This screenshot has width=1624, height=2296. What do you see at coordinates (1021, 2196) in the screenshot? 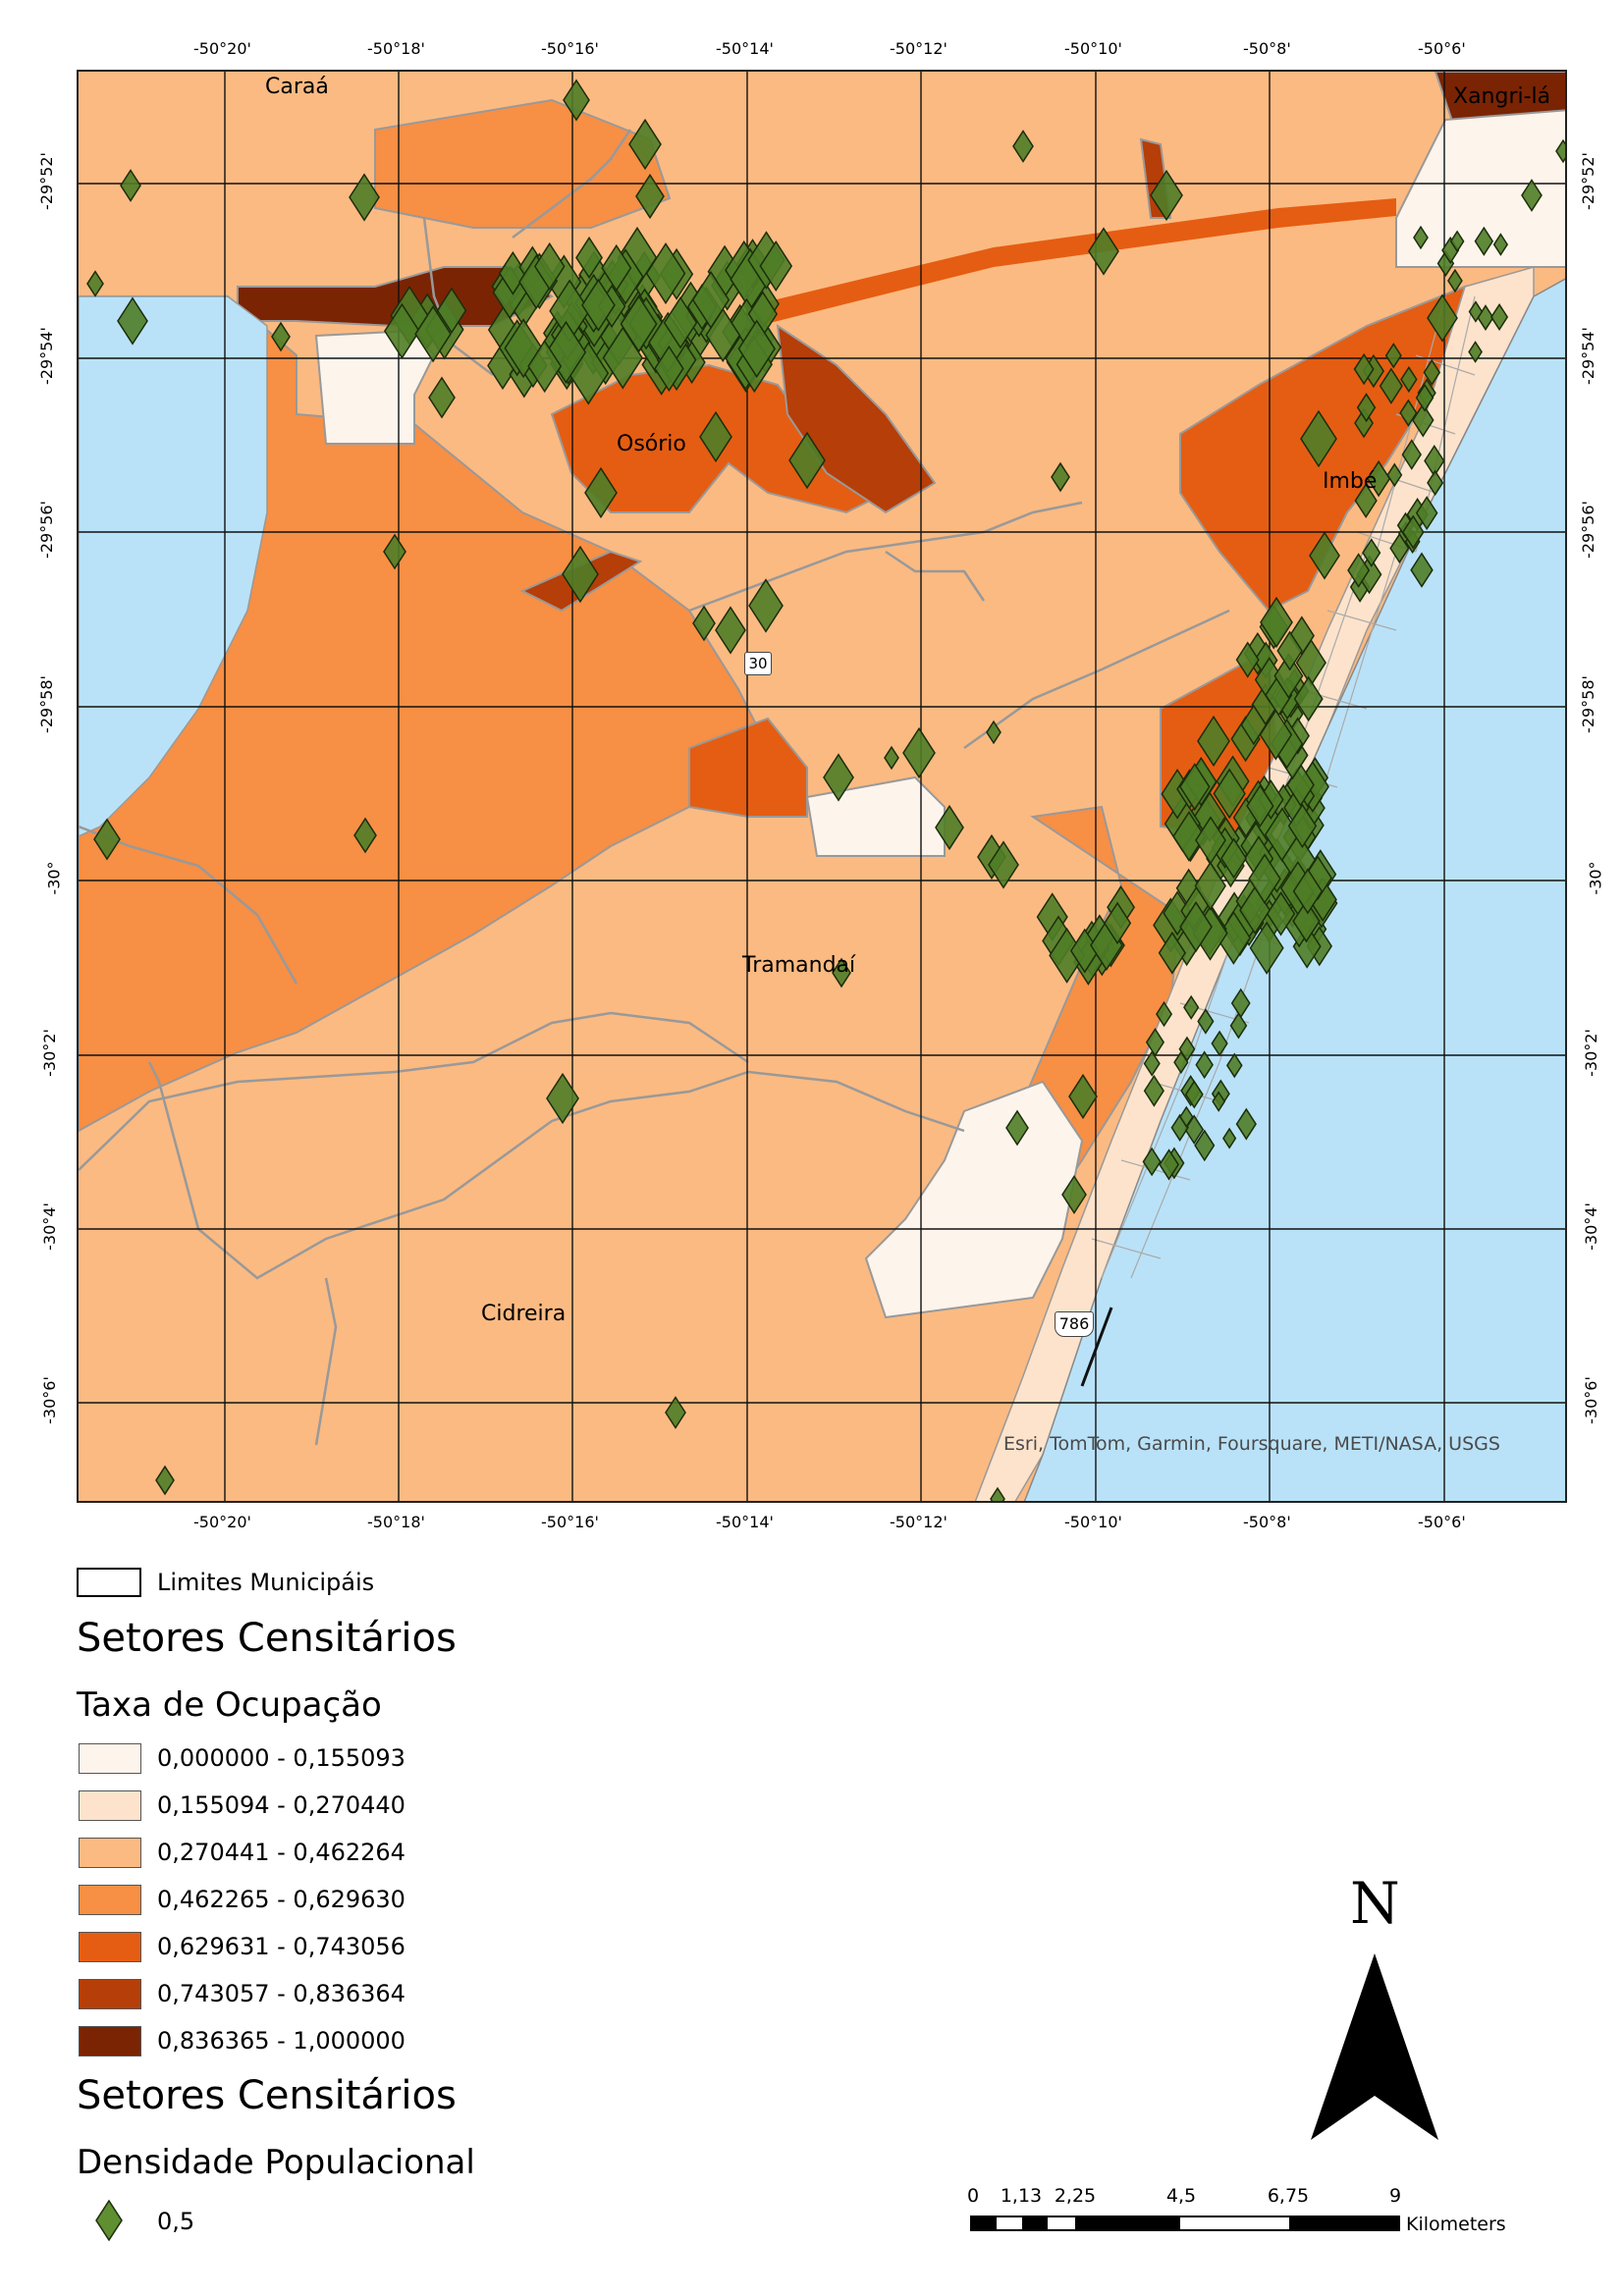
I see `scale-label: 1,13` at bounding box center [1021, 2196].